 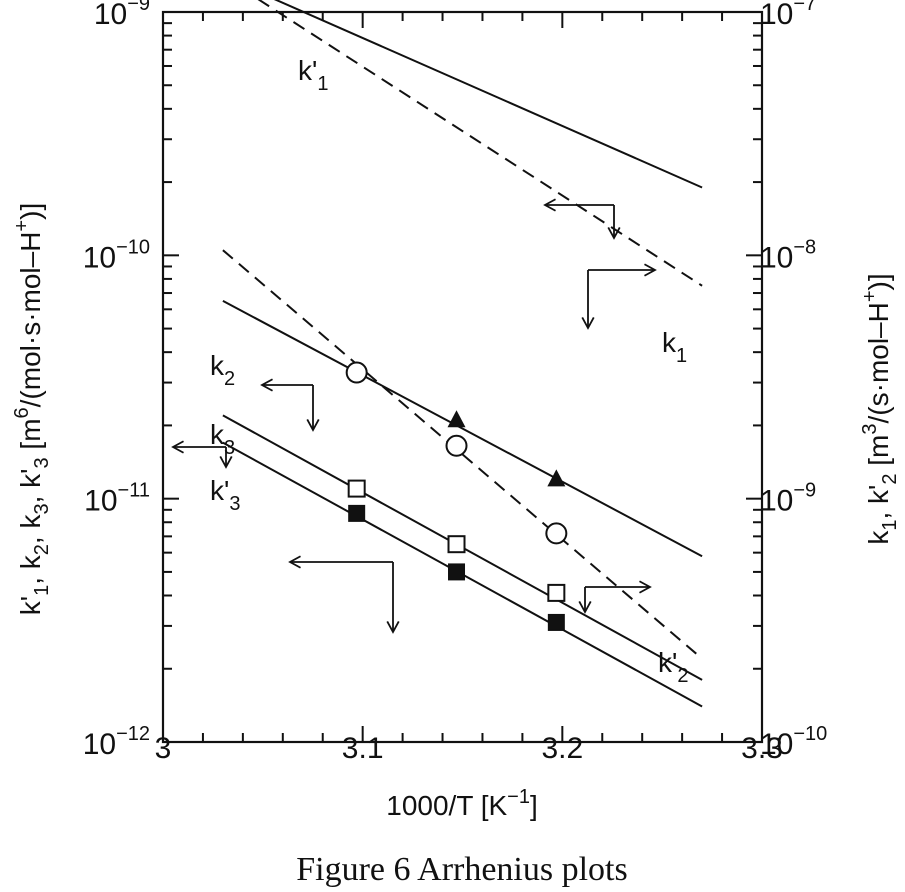 I want to click on arrow-k1-prime-left-head, so click(x=549, y=205).